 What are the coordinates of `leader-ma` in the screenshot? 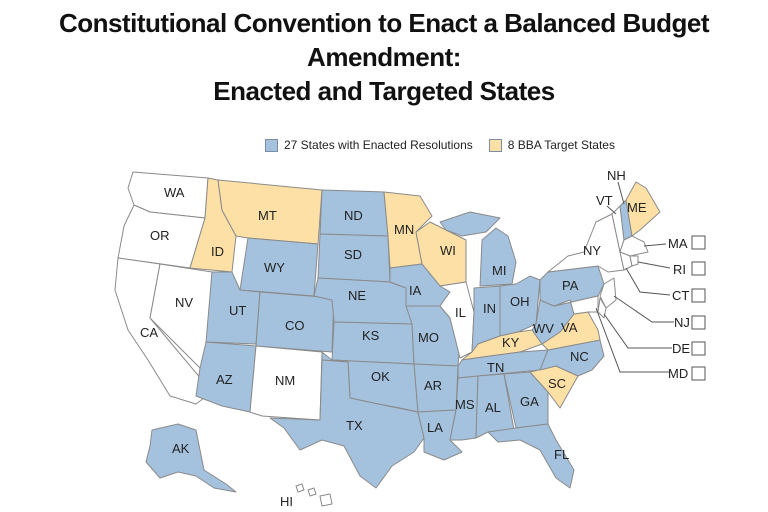 It's located at (655, 245).